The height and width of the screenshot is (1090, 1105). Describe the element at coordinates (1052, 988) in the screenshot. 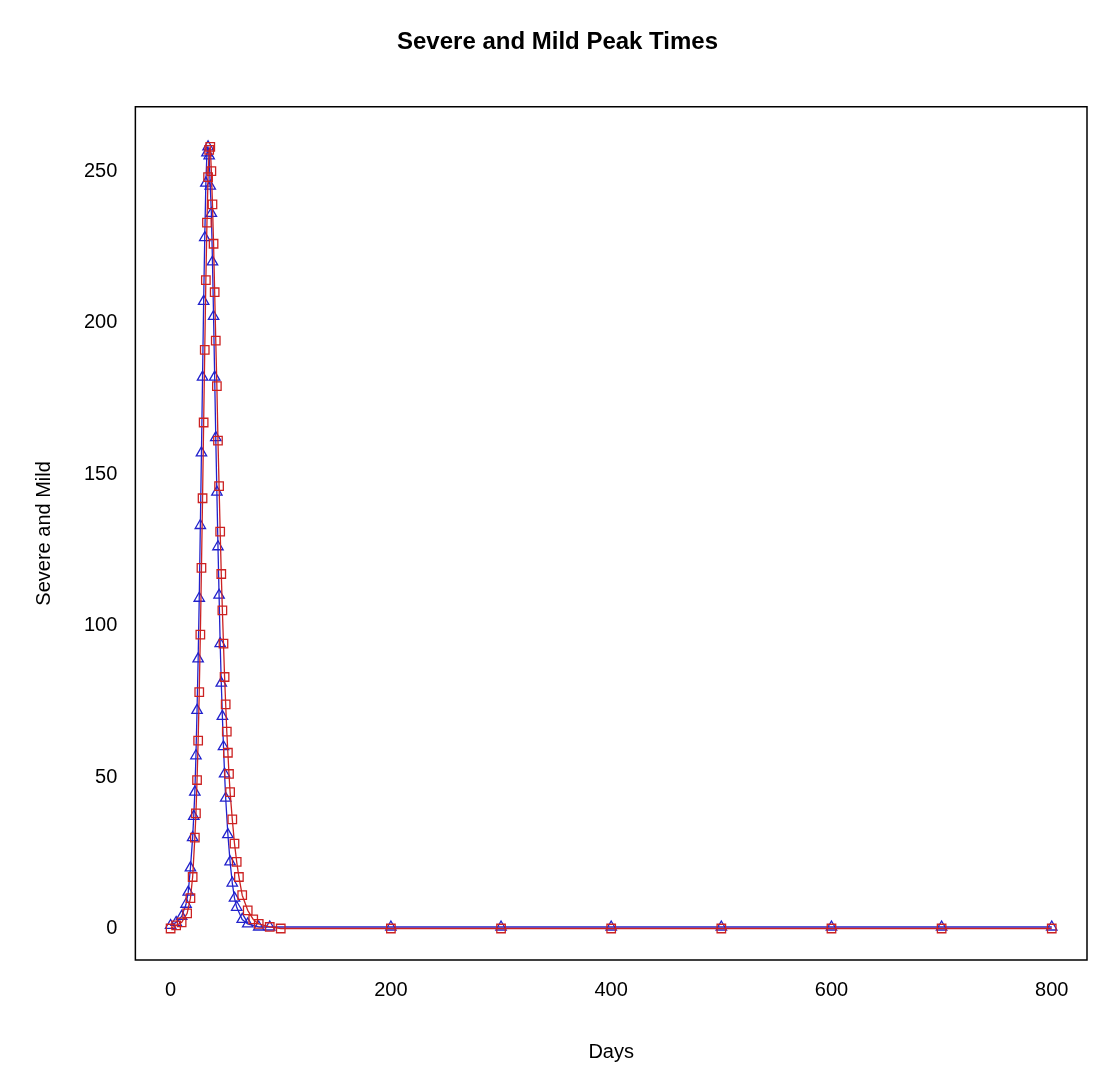

I see `x-tick-label: 800` at that location.